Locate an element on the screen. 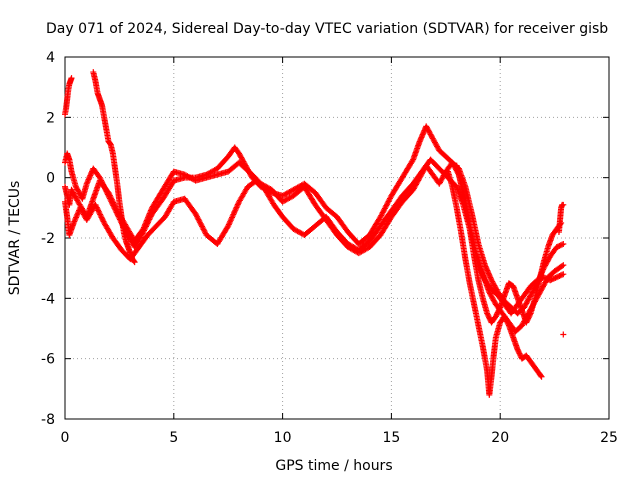  y-tick-label: -4 is located at coordinates (48, 299).